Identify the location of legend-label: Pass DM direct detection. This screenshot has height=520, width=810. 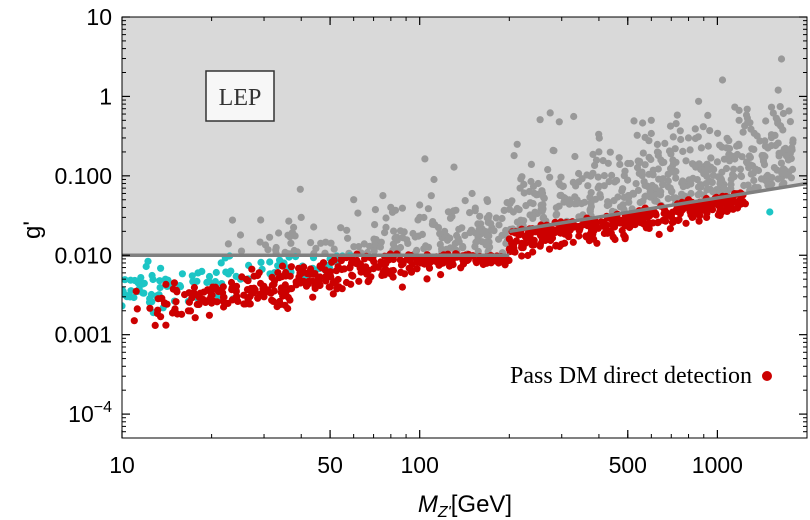
(631, 376).